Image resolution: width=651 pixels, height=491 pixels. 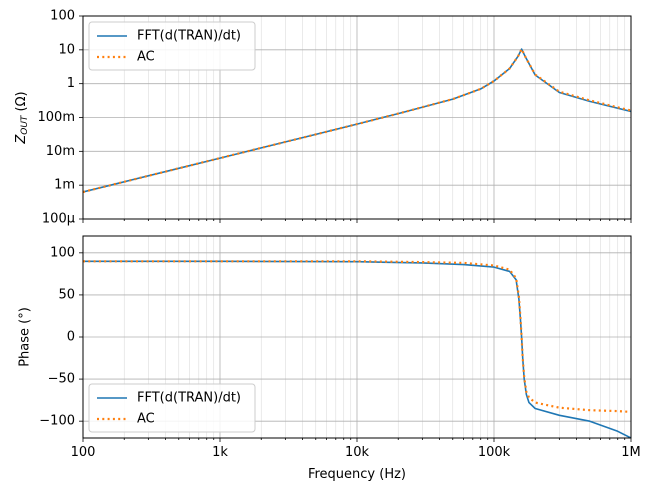 I want to click on x-tick-label: 100, so click(x=83, y=452).